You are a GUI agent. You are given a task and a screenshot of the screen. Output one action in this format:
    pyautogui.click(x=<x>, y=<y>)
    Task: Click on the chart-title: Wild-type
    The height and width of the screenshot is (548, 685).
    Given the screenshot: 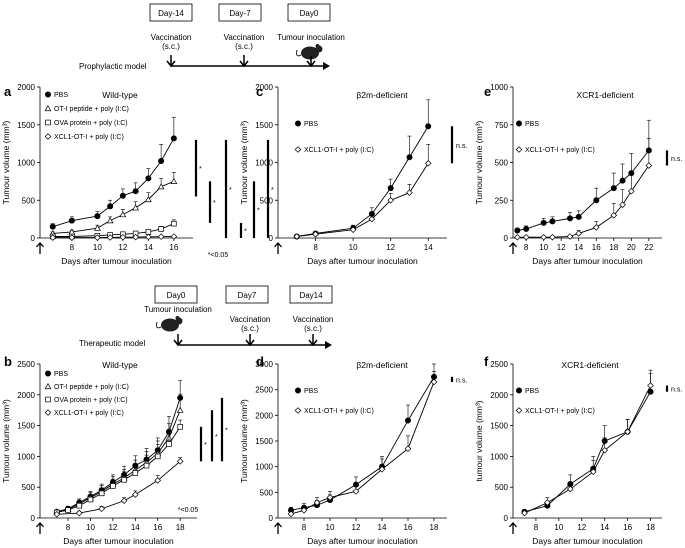 What is the action you would take?
    pyautogui.click(x=120, y=95)
    